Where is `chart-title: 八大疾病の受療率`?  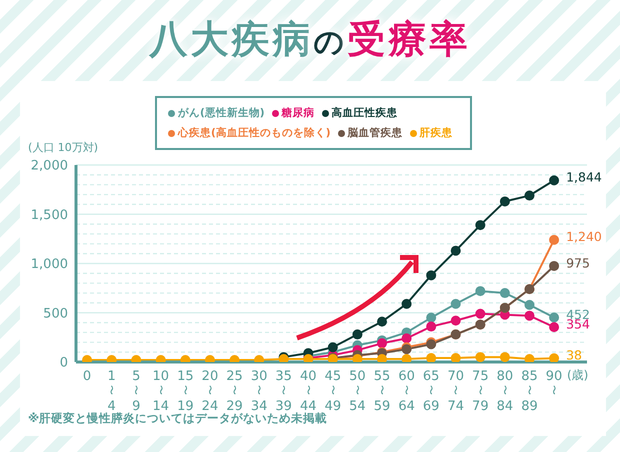 chart-title: 八大疾病の受療率 is located at coordinates (310, 39).